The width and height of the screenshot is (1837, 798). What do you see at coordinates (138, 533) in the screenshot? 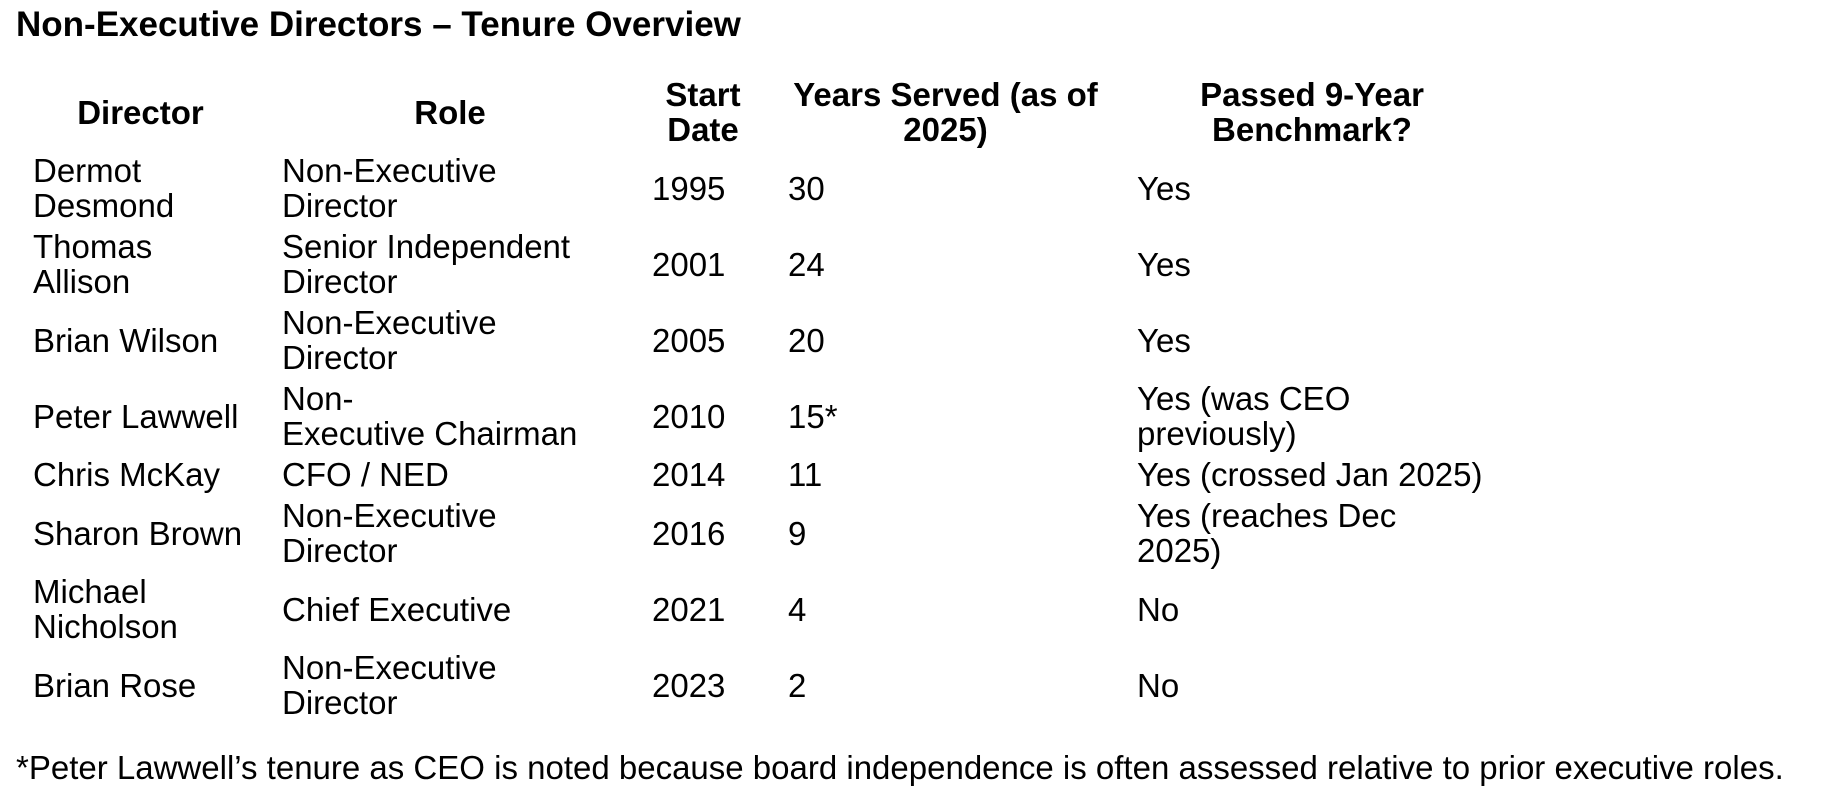
I see `cell-director: Sharon Brown` at bounding box center [138, 533].